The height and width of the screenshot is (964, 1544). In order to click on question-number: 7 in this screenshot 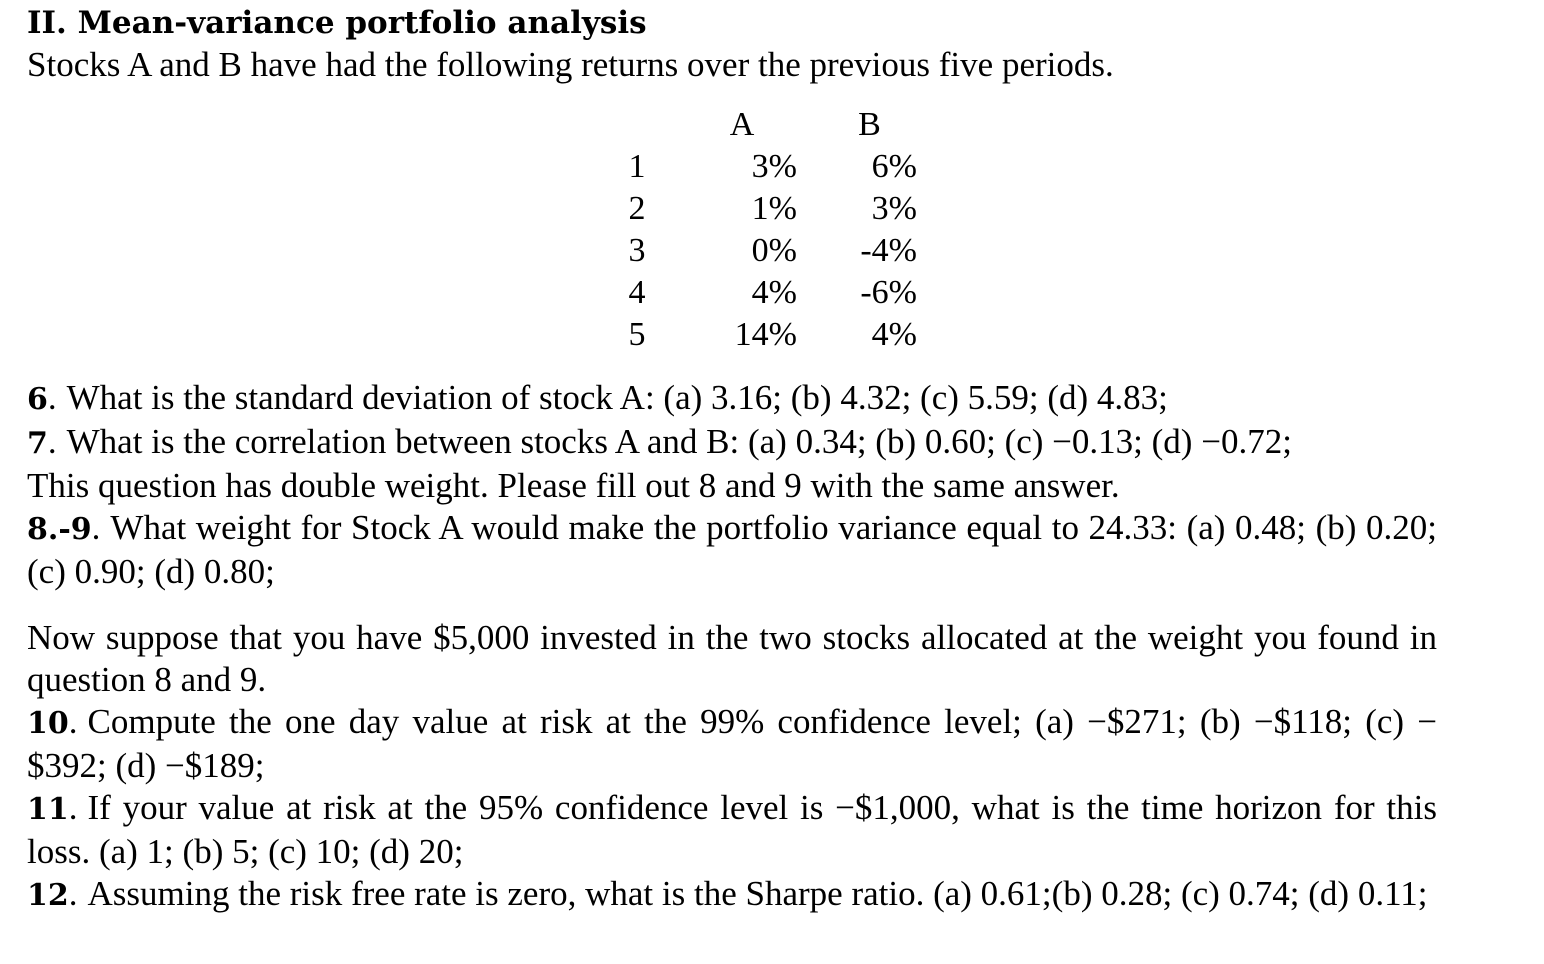, I will do `click(37, 443)`.